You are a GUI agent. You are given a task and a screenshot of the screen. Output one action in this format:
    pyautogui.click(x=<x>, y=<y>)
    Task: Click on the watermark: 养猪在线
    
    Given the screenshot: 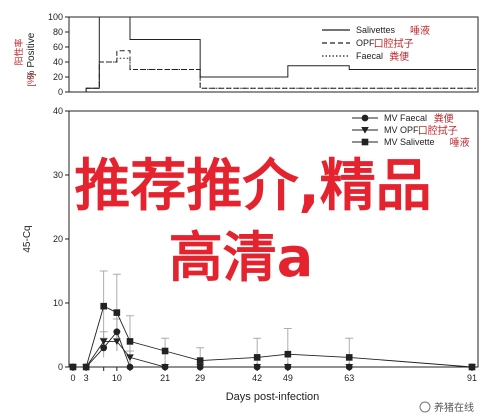 What is the action you would take?
    pyautogui.click(x=446, y=407)
    